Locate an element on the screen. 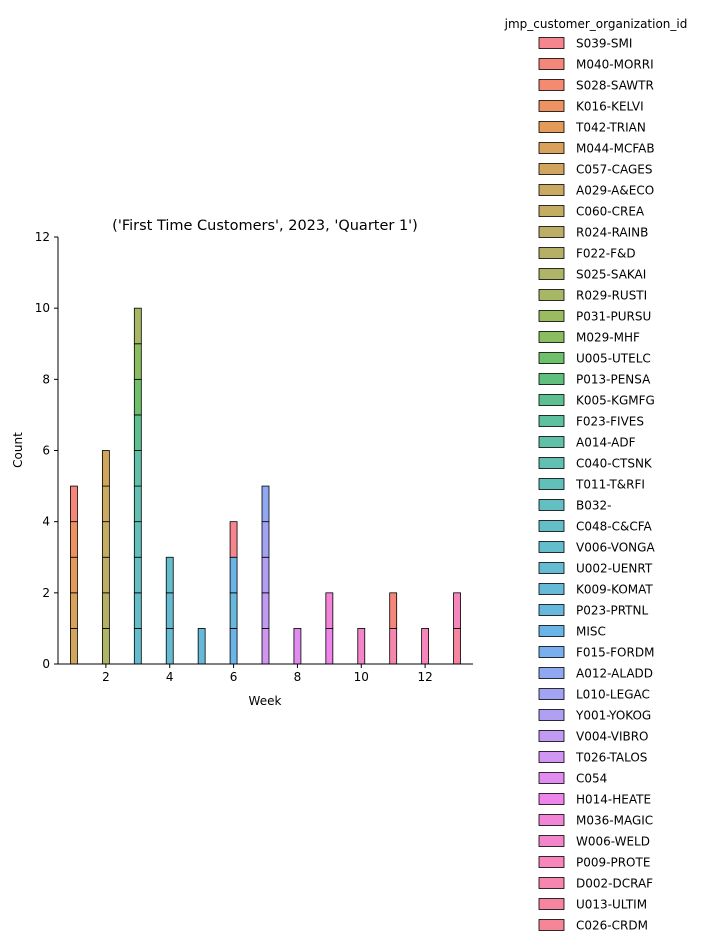 This screenshot has height=945, width=721. legend-label-19: A014-ADF is located at coordinates (606, 443).